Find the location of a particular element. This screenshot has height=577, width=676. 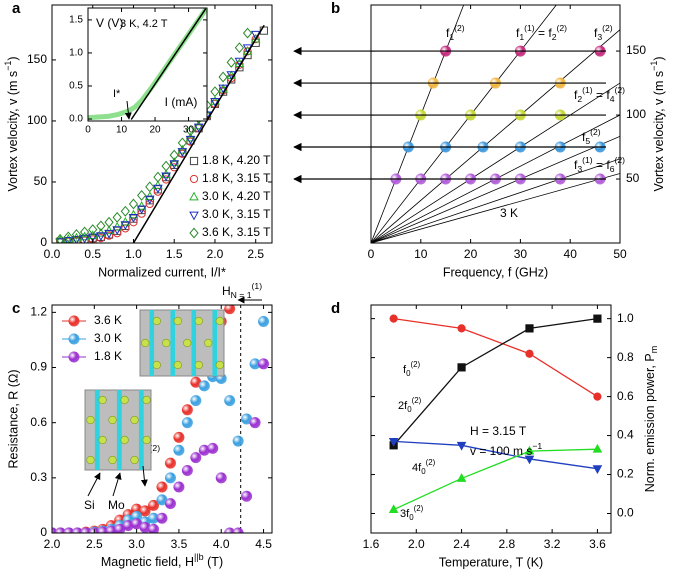

y-tick-label: 0.0 is located at coordinates (625, 513).